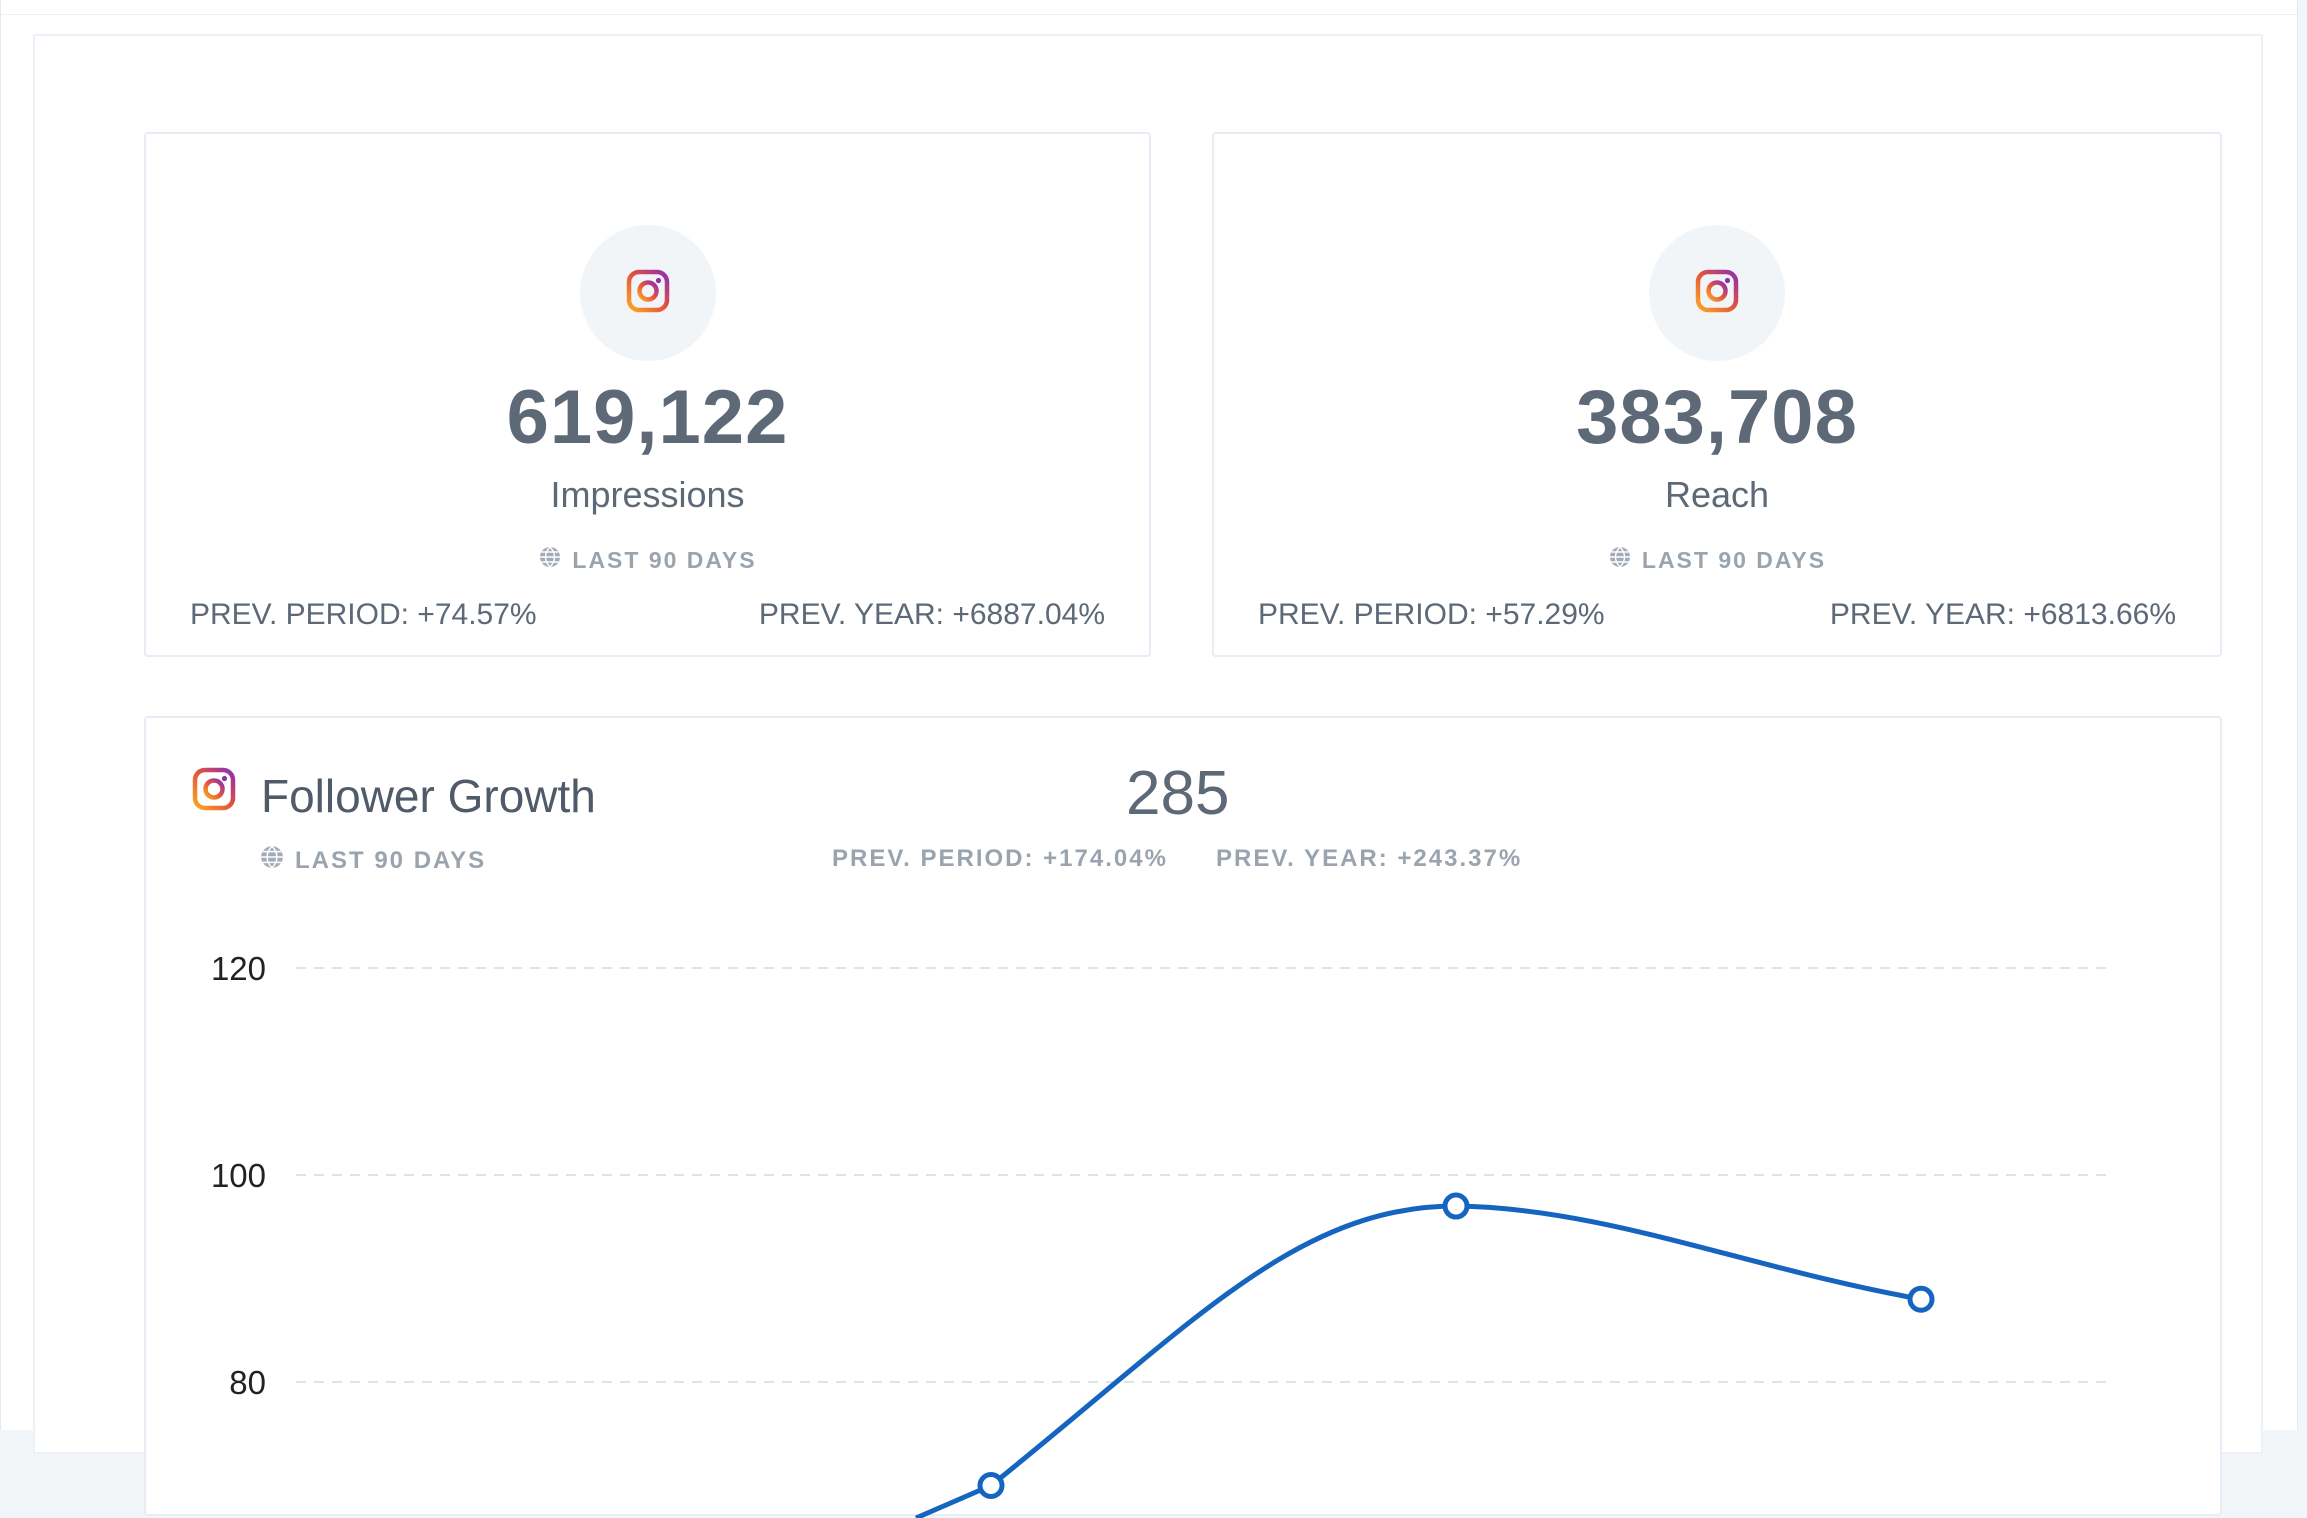 This screenshot has width=2307, height=1518. I want to click on reach-prev-year: PREV. YEAR: +6813.66%, so click(2002, 614).